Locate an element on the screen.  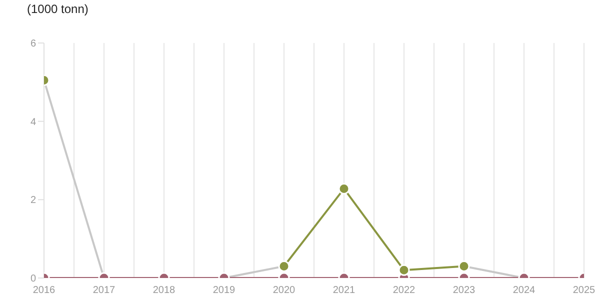
x-tick-label: 2016 is located at coordinates (44, 290).